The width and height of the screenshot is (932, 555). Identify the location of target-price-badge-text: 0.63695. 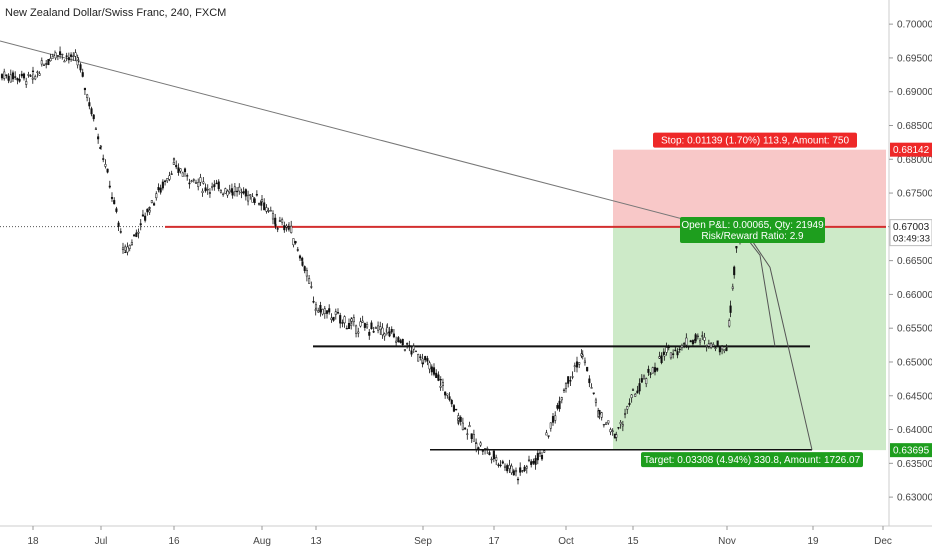
(911, 451).